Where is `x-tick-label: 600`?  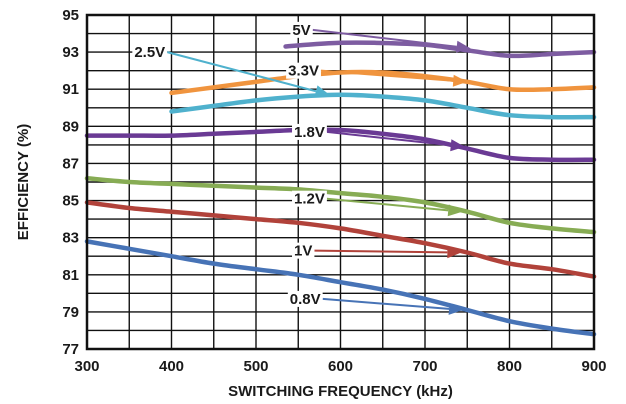
x-tick-label: 600 is located at coordinates (340, 366).